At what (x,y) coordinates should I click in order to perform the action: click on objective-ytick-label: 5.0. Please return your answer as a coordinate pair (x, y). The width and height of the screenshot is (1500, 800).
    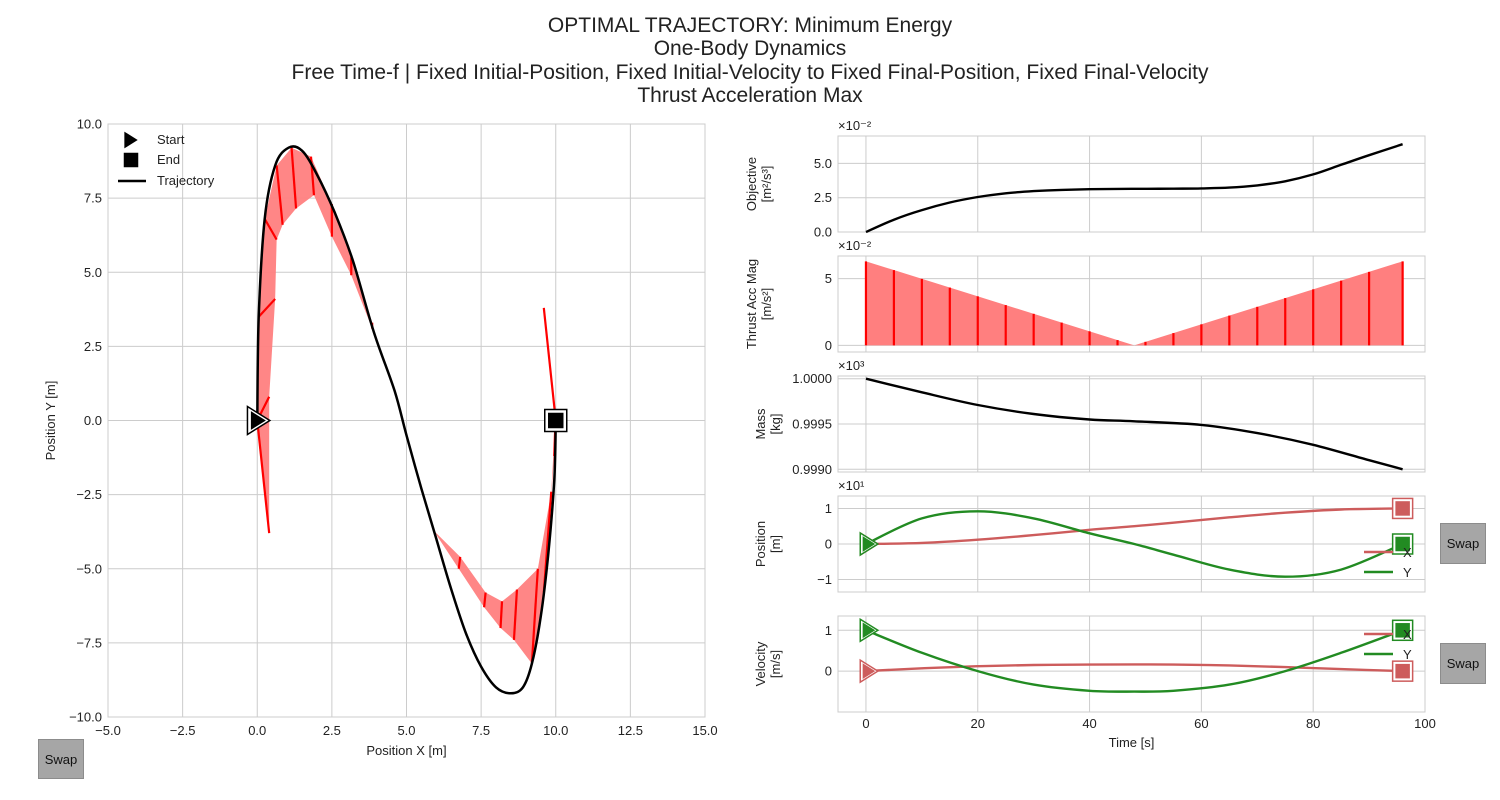
    Looking at the image, I should click on (823, 163).